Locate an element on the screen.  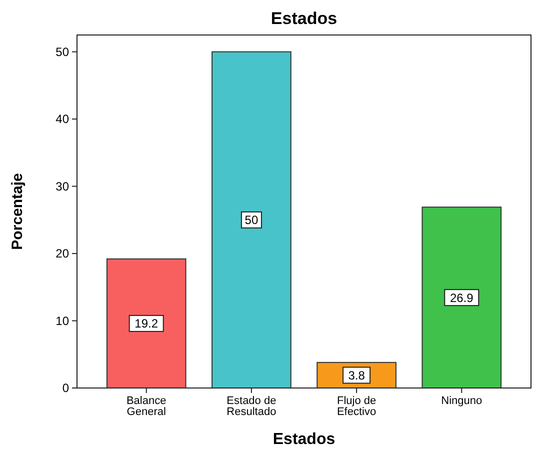
x-axis-title: Estados is located at coordinates (304, 439).